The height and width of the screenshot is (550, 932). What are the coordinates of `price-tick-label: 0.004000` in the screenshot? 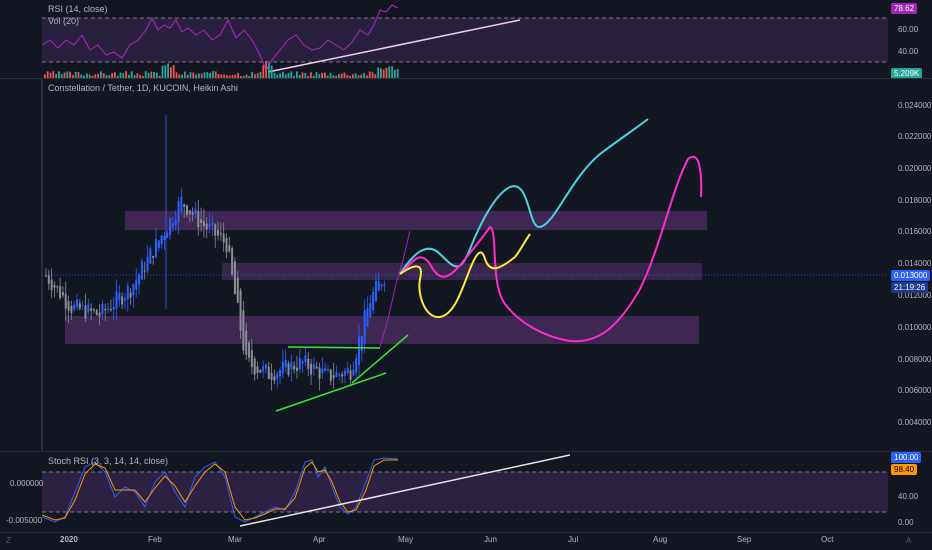 It's located at (915, 422).